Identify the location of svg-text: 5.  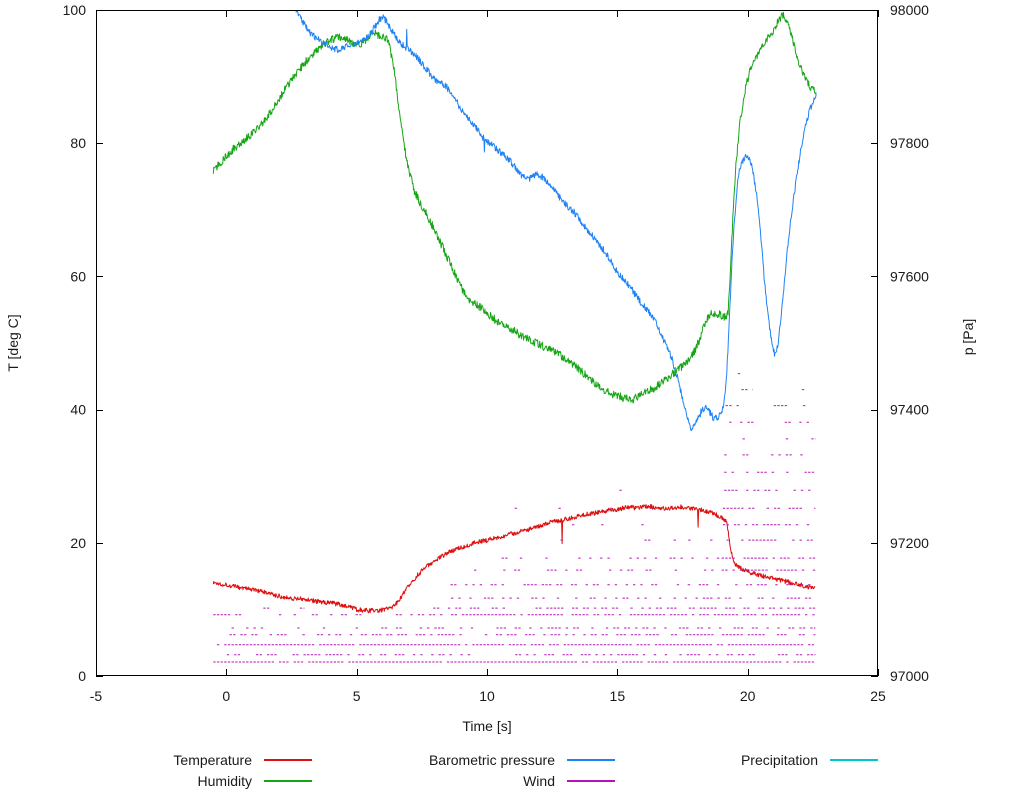
(357, 696).